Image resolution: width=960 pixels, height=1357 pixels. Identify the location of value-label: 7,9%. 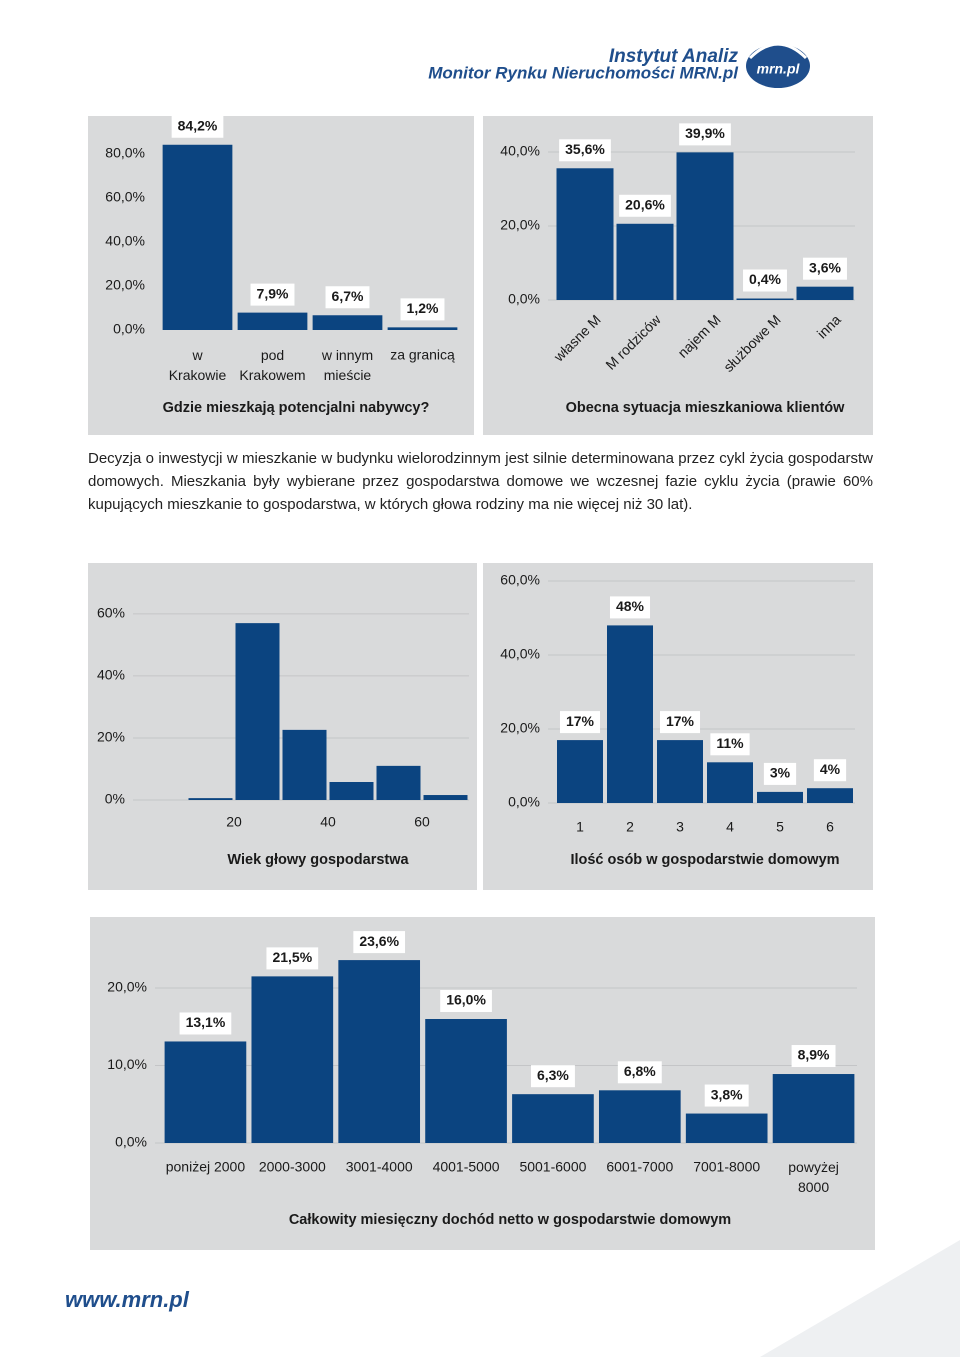
(273, 293).